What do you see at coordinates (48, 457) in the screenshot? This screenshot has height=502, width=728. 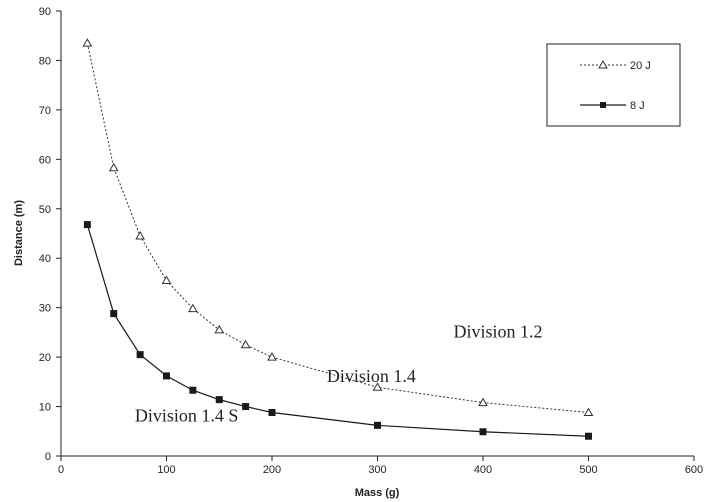 I see `y-tick-label: 0` at bounding box center [48, 457].